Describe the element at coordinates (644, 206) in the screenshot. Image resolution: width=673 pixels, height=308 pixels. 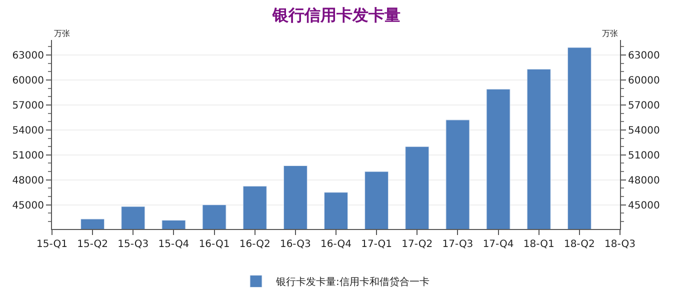
I see `y2-tick-label: 45000` at that location.